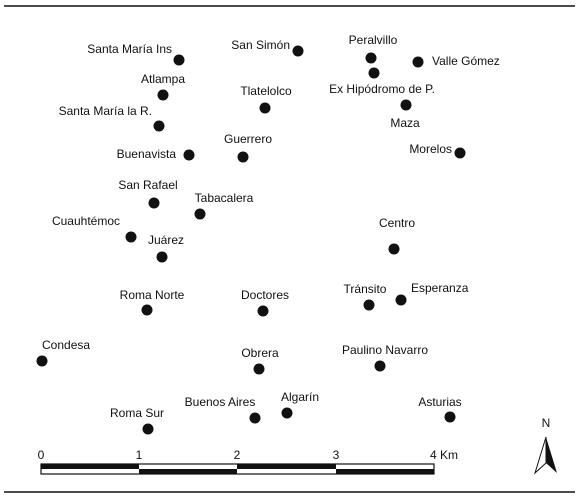 This screenshot has width=579, height=498. I want to click on place-label: Santa María Ins, so click(129, 49).